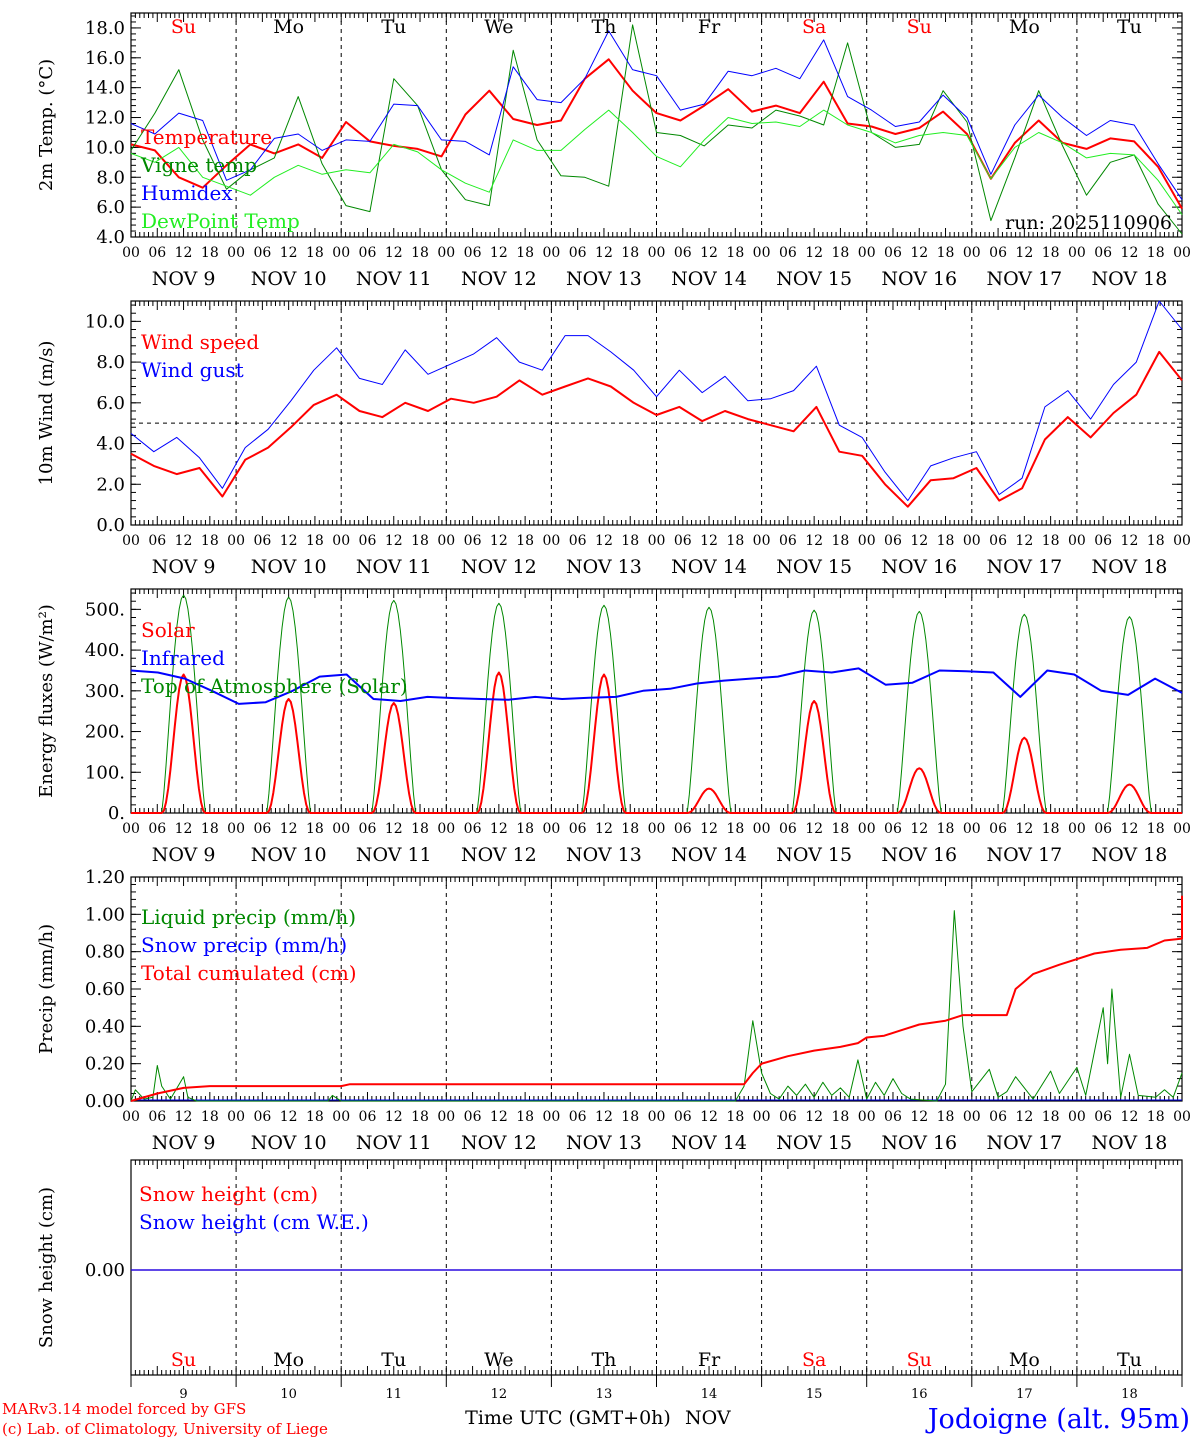  I want to click on y-axis-label: Energy fluxes (W/m²), so click(46, 701).